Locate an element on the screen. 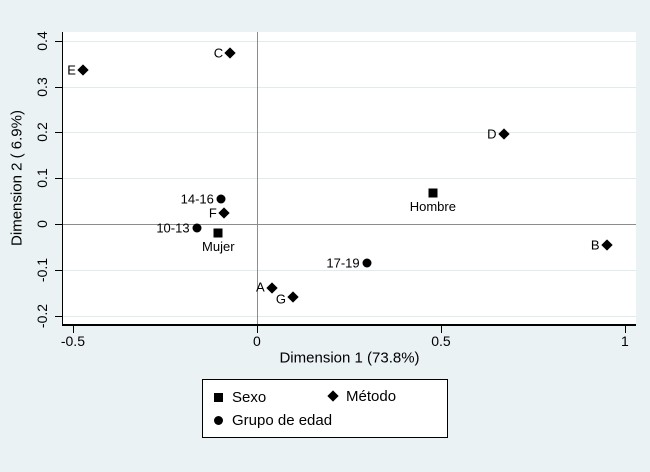 The height and width of the screenshot is (472, 650). y-tick-label: 0 is located at coordinates (42, 224).